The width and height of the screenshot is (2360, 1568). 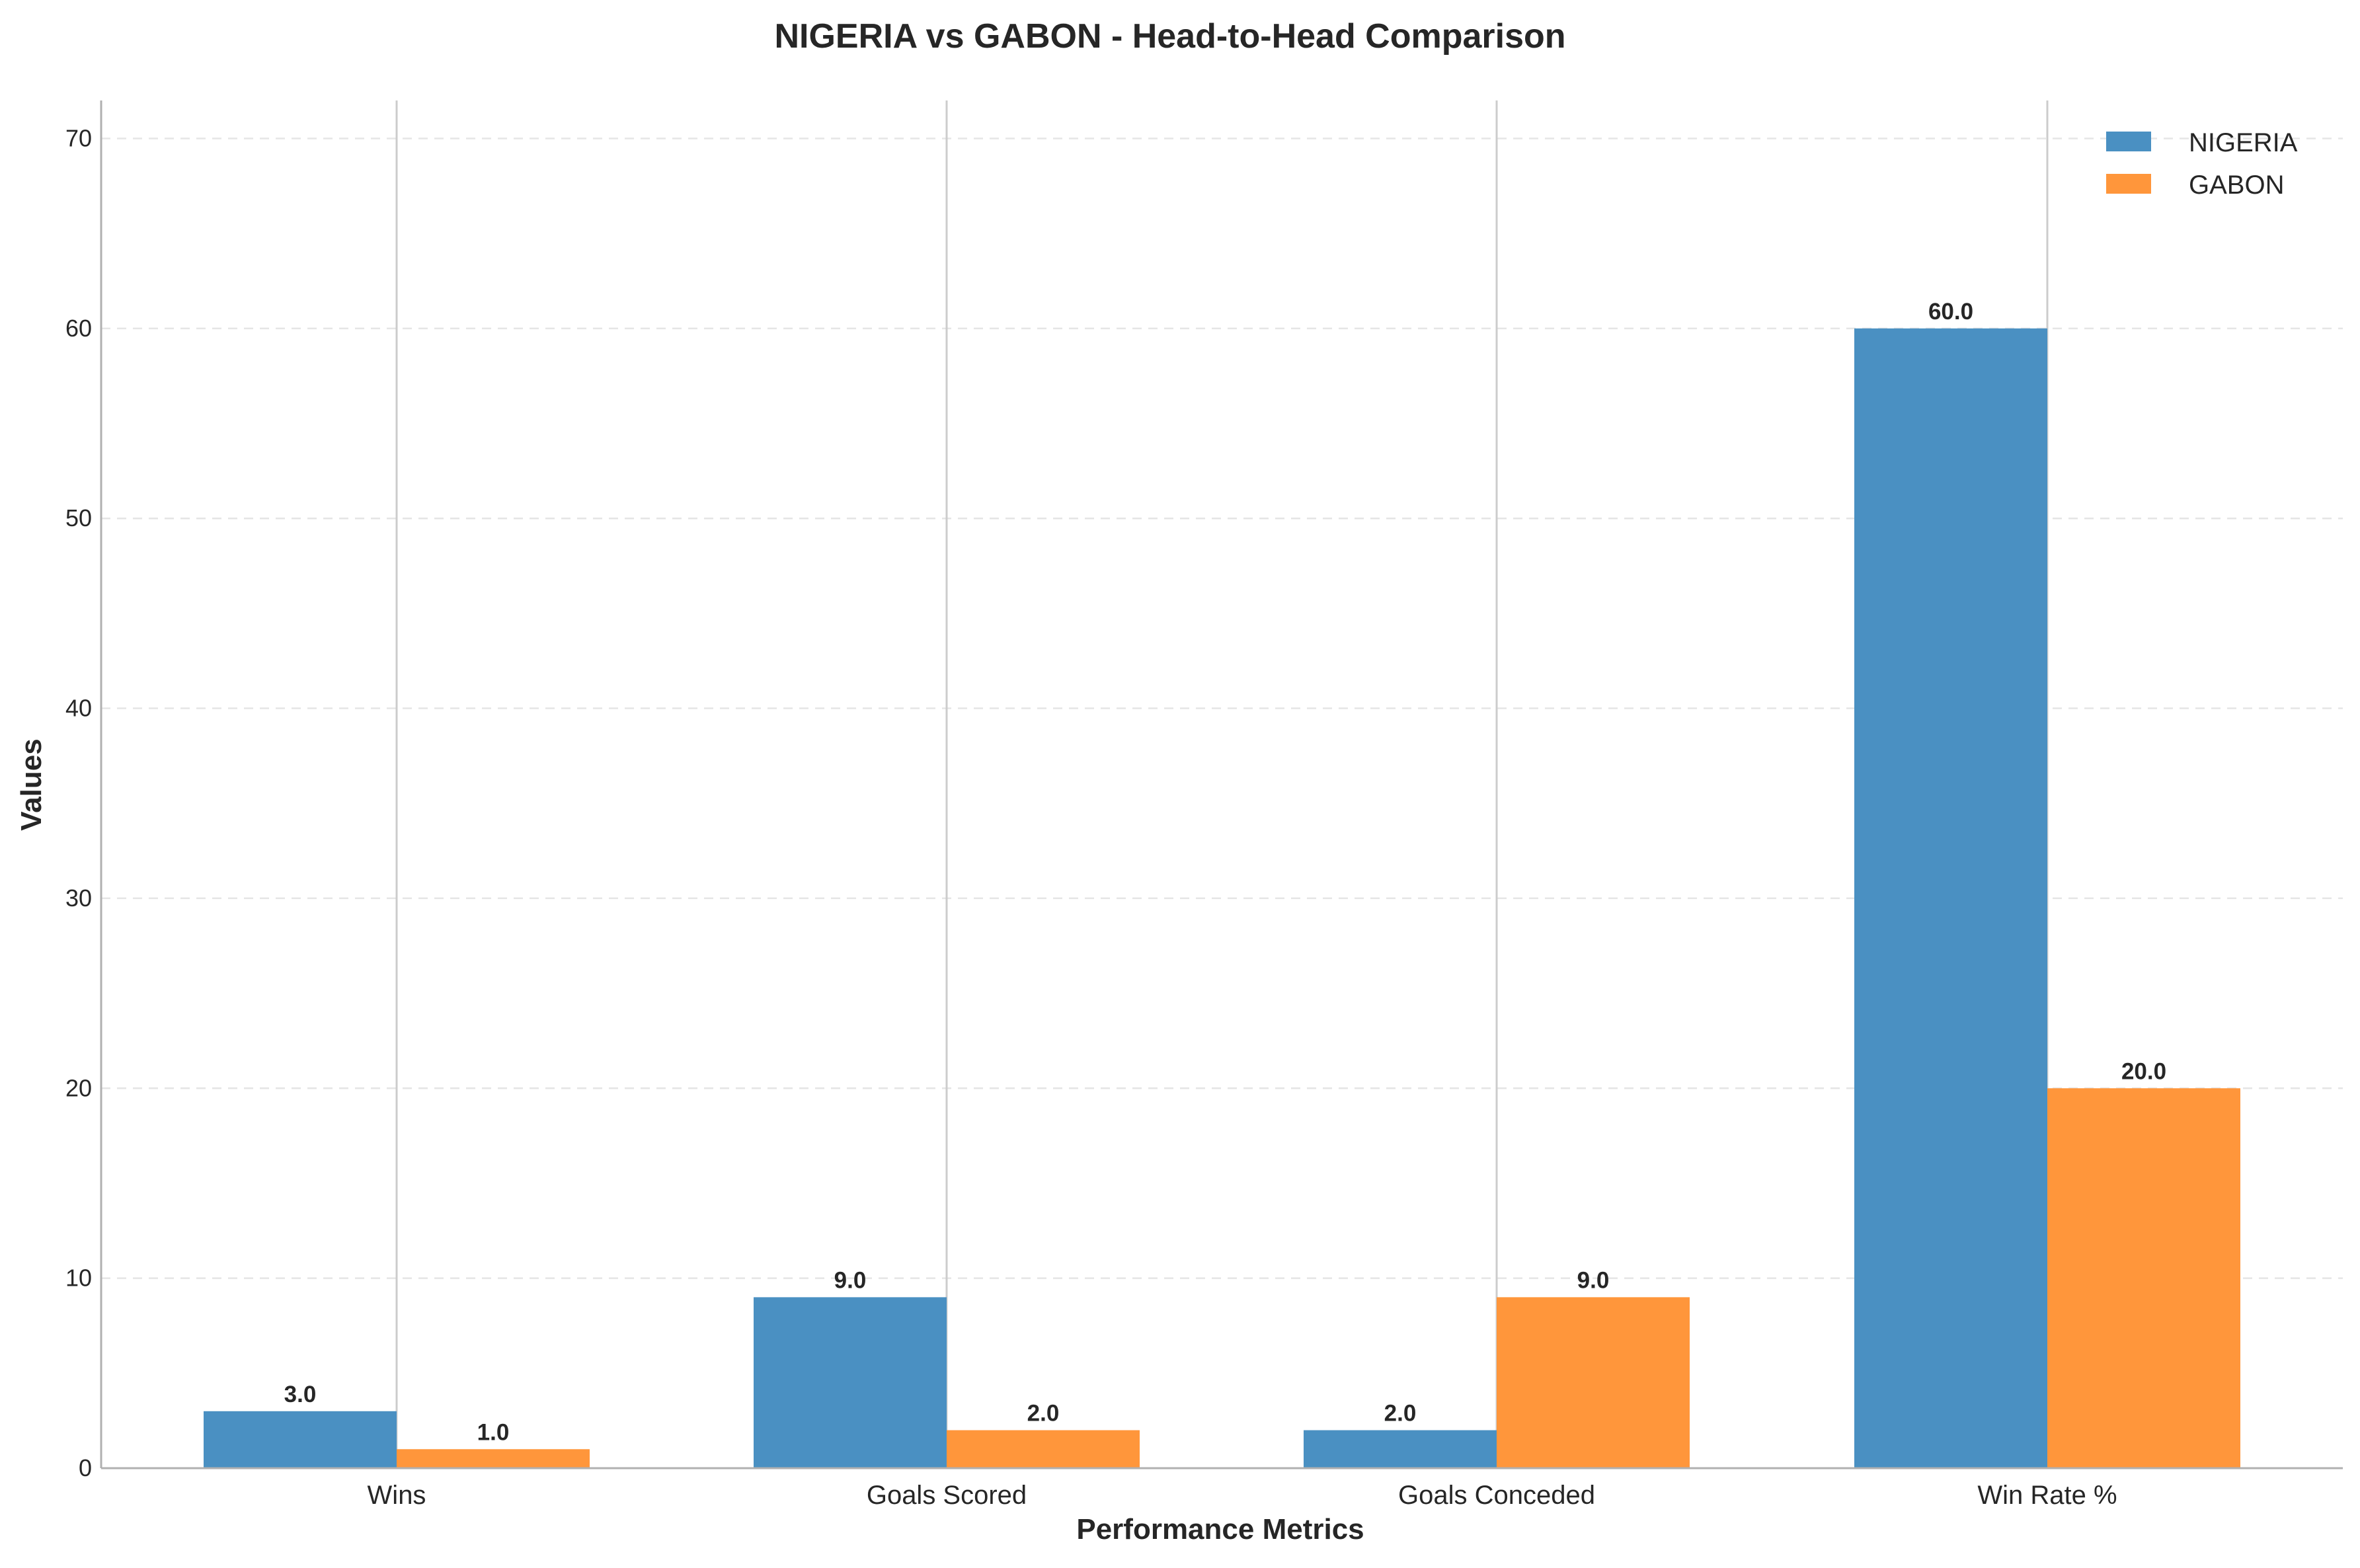 What do you see at coordinates (2243, 142) in the screenshot?
I see `legend-label-nigeria: NIGERIA` at bounding box center [2243, 142].